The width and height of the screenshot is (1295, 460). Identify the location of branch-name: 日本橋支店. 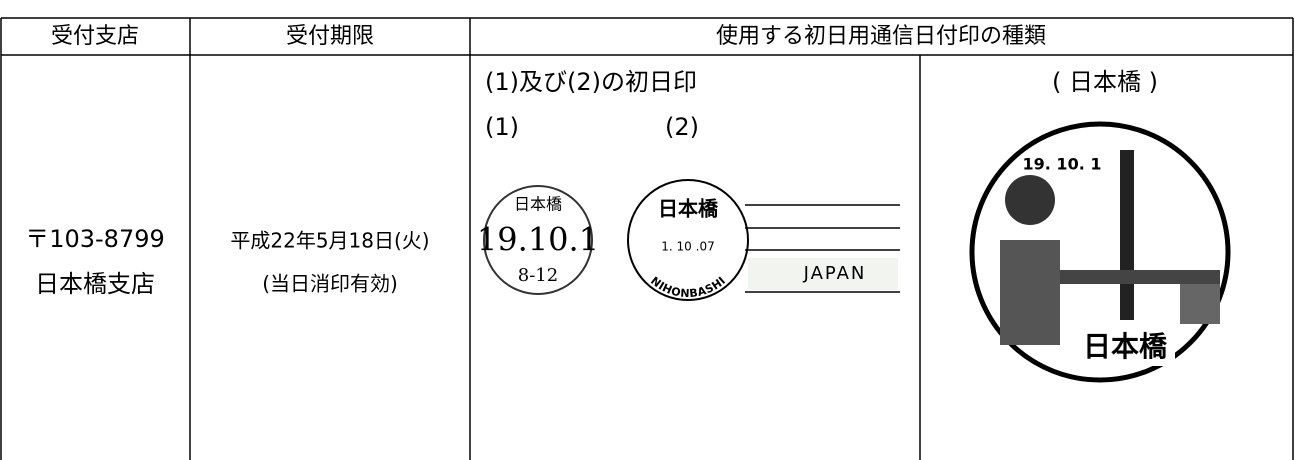
(95, 284).